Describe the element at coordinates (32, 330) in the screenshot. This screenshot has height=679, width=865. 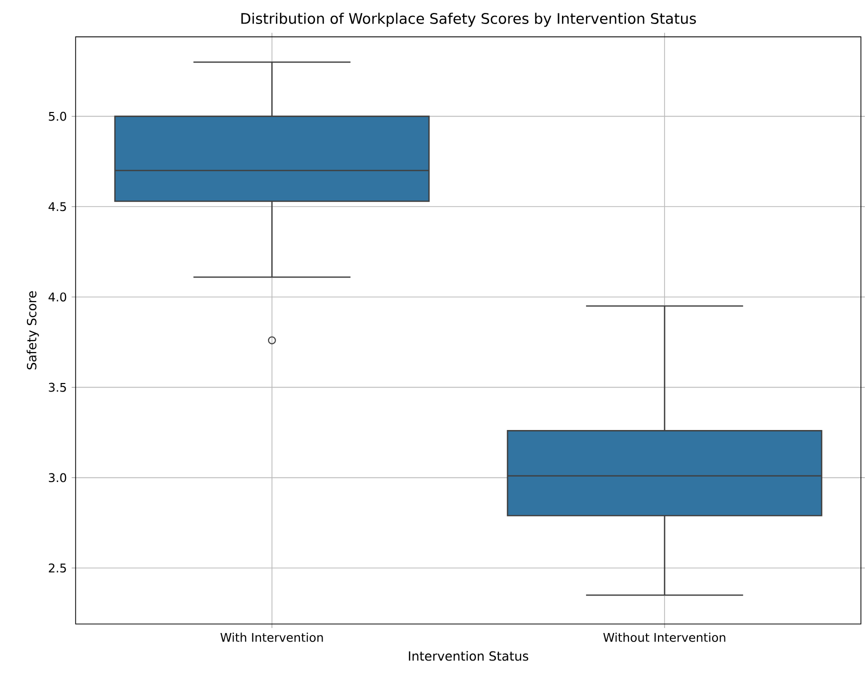
I see `y-axis-title: Safety Score` at that location.